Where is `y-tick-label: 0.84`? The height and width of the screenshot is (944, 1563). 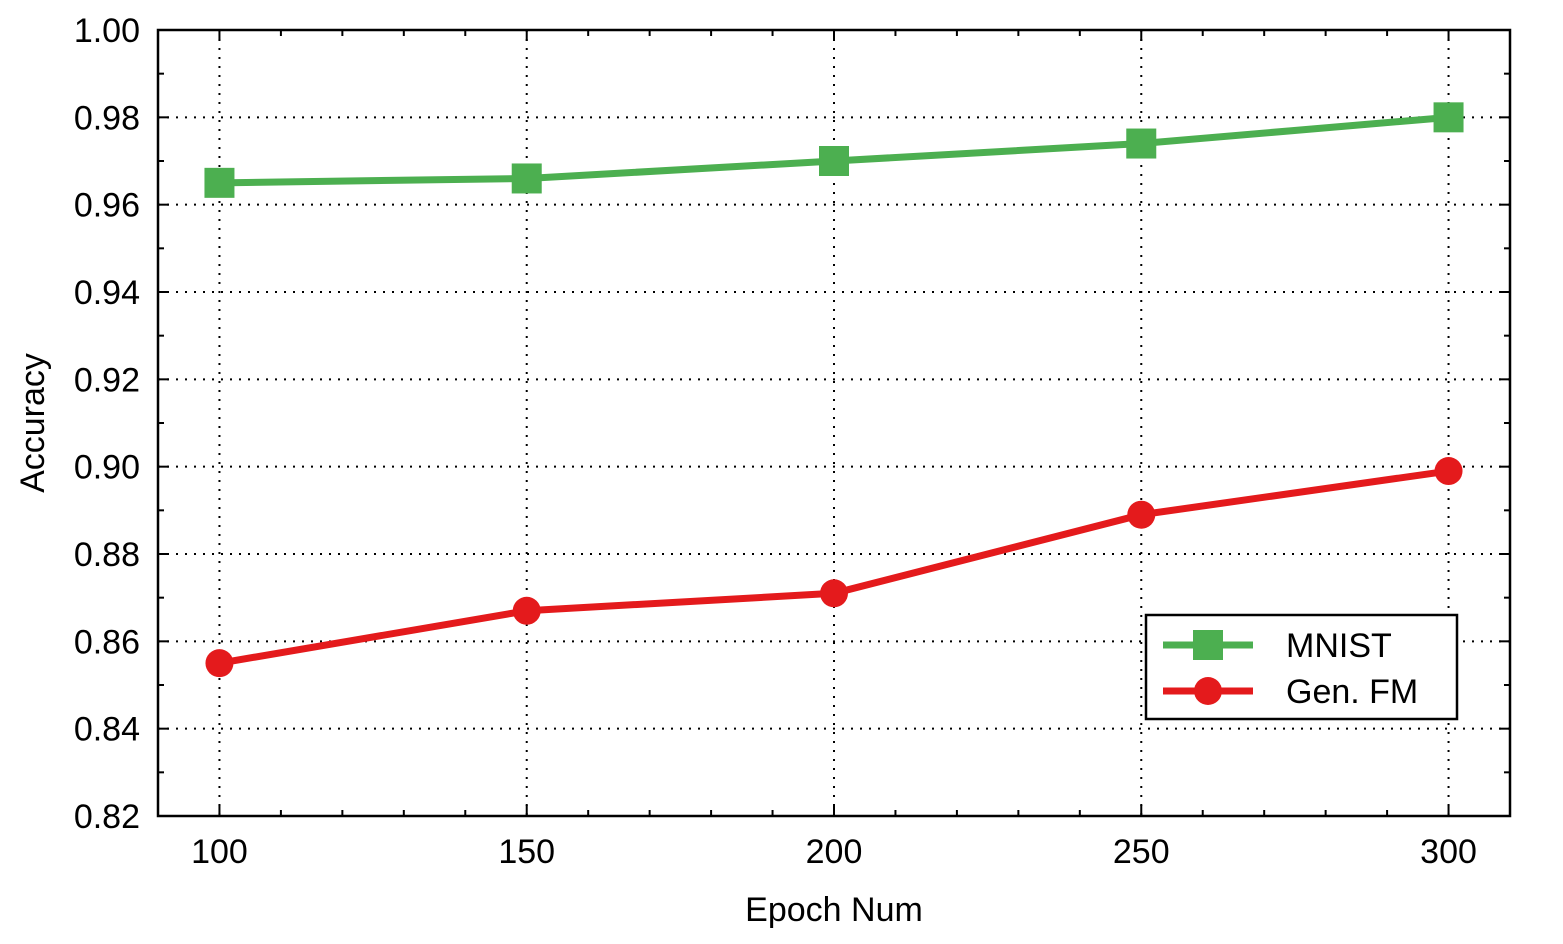 y-tick-label: 0.84 is located at coordinates (107, 730).